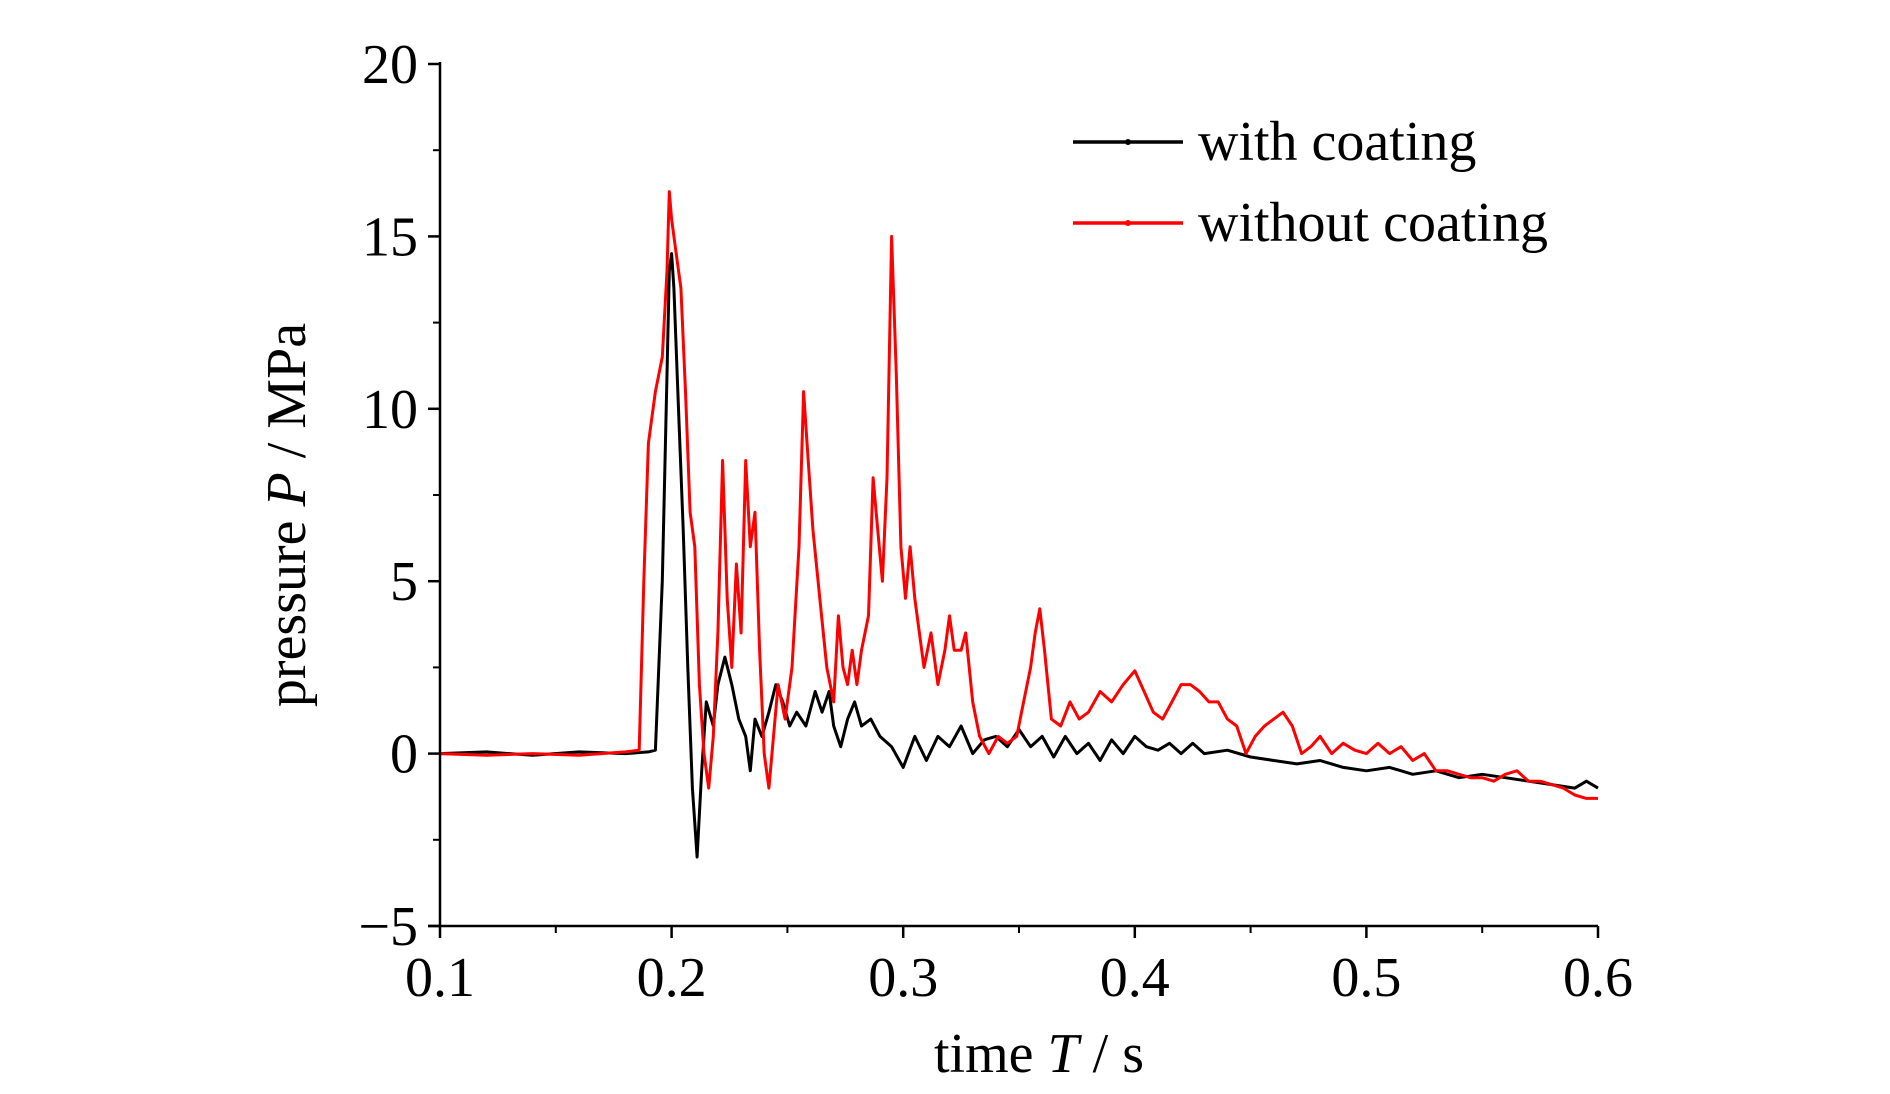  What do you see at coordinates (390, 65) in the screenshot?
I see `y-tick-label: 20` at bounding box center [390, 65].